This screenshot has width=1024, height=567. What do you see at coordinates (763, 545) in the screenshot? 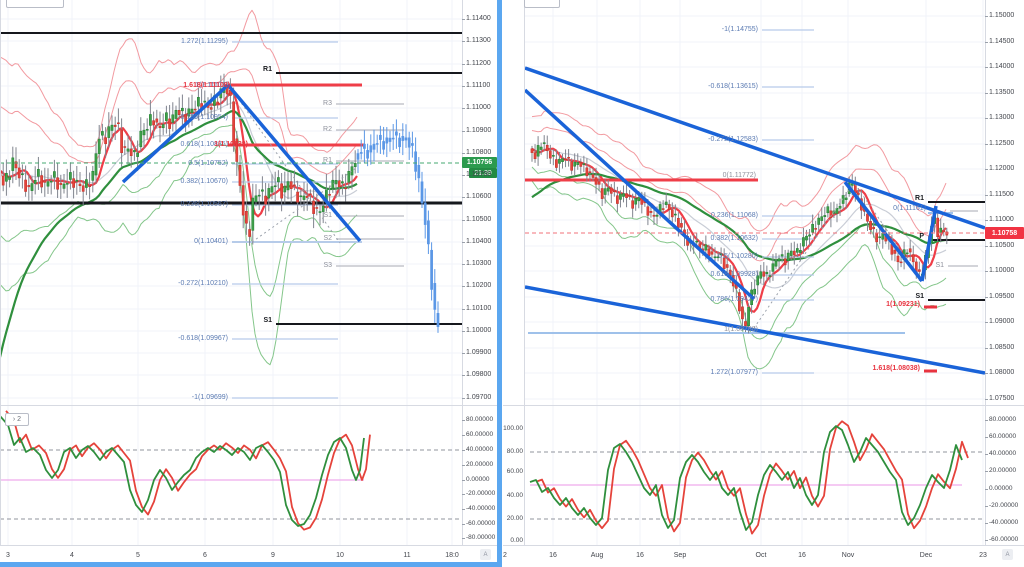
I see `right-time-axis-line` at bounding box center [763, 545].